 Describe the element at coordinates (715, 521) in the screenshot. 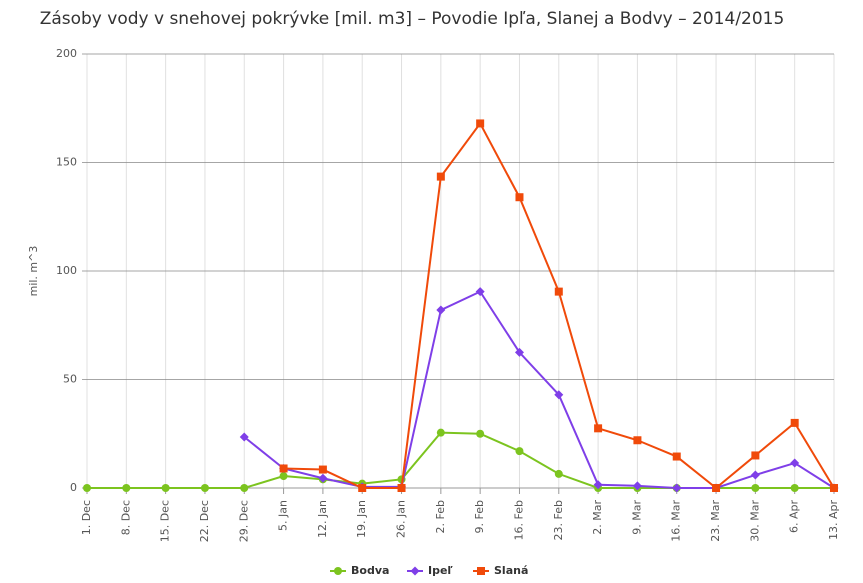

I see `x-tick-label: 23. Mar` at that location.